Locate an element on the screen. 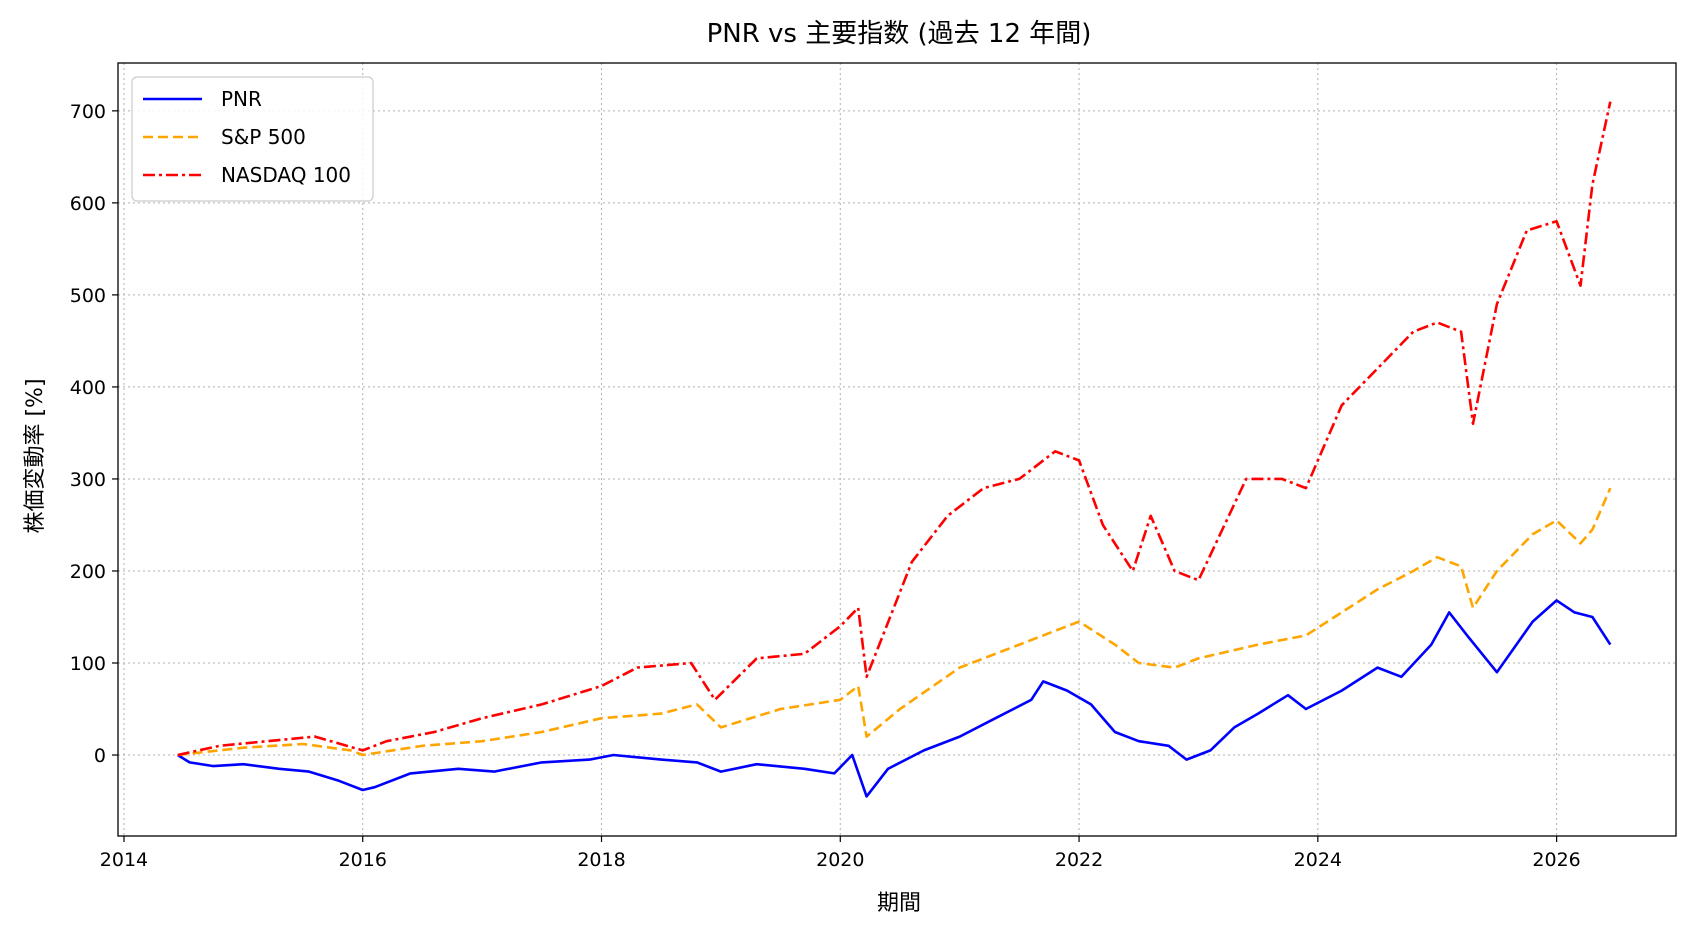  x-tick-label: 2022 is located at coordinates (1079, 860).